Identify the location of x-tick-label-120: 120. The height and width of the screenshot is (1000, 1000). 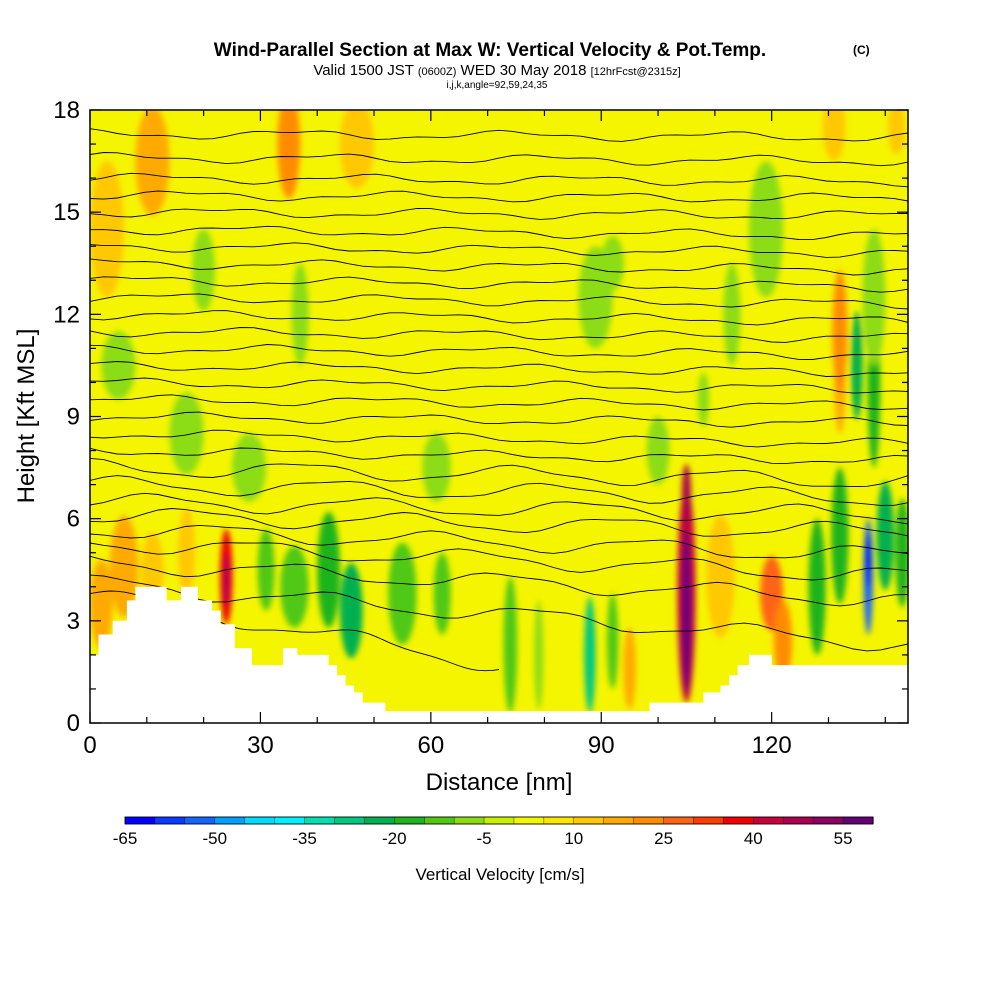
(772, 745).